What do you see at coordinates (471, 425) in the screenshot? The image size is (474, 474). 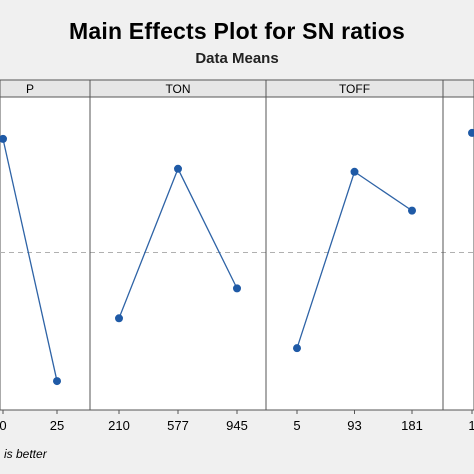 I see `x-tick-label: 1` at bounding box center [471, 425].